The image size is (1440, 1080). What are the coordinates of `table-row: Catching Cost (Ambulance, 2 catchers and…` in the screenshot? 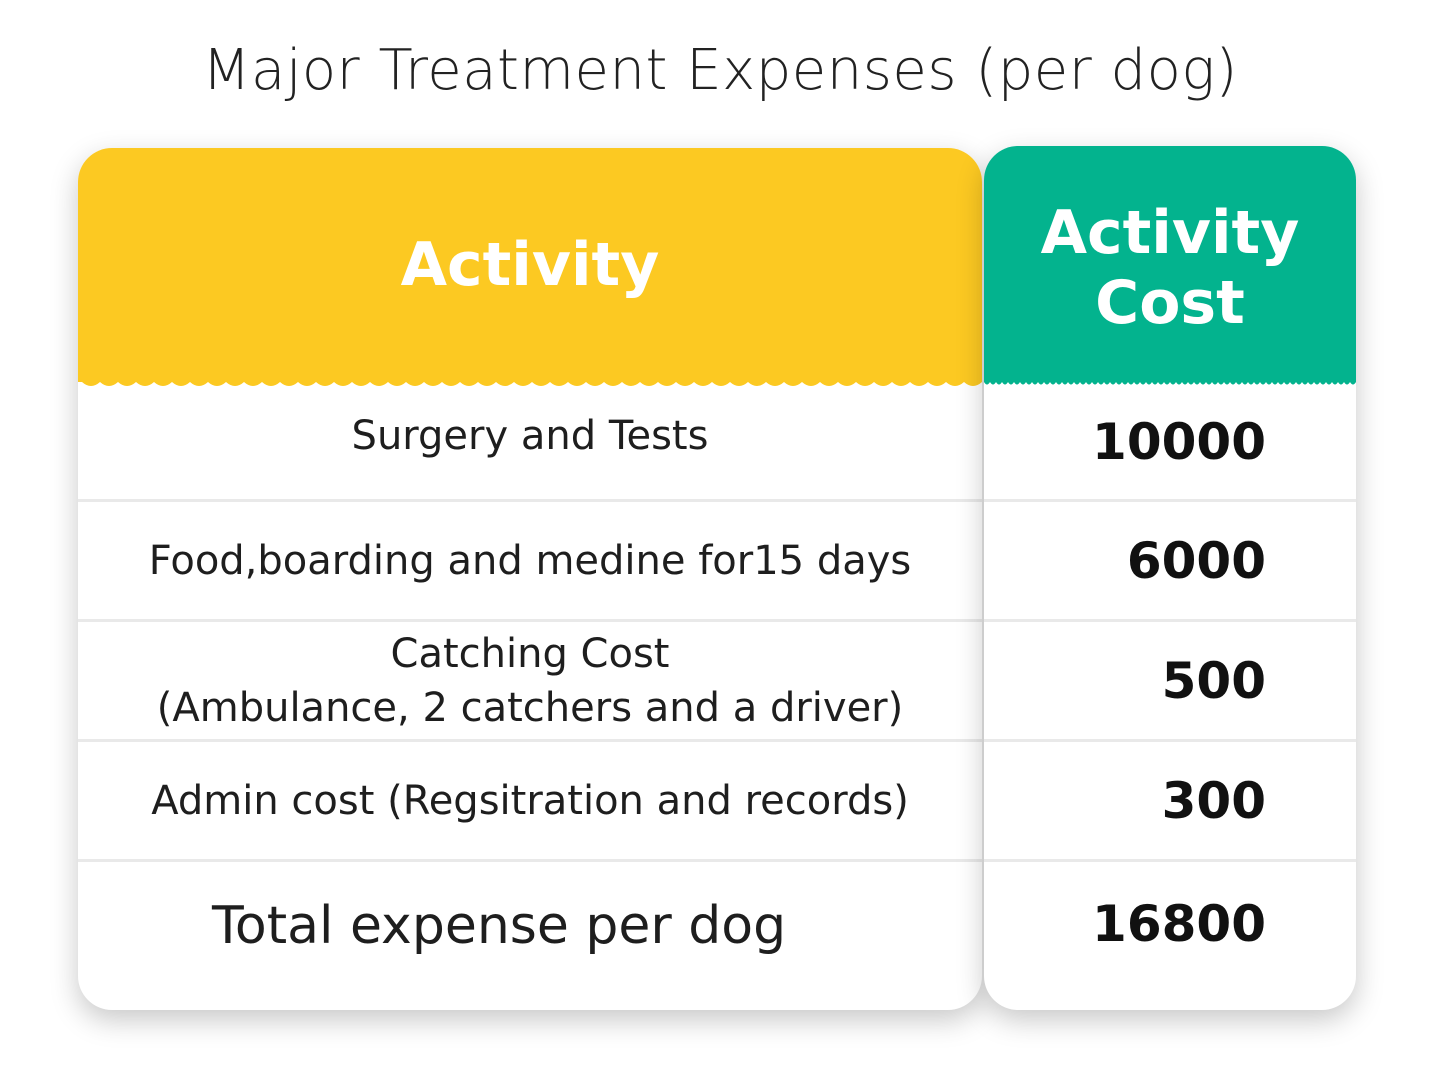 It's located at (530, 682).